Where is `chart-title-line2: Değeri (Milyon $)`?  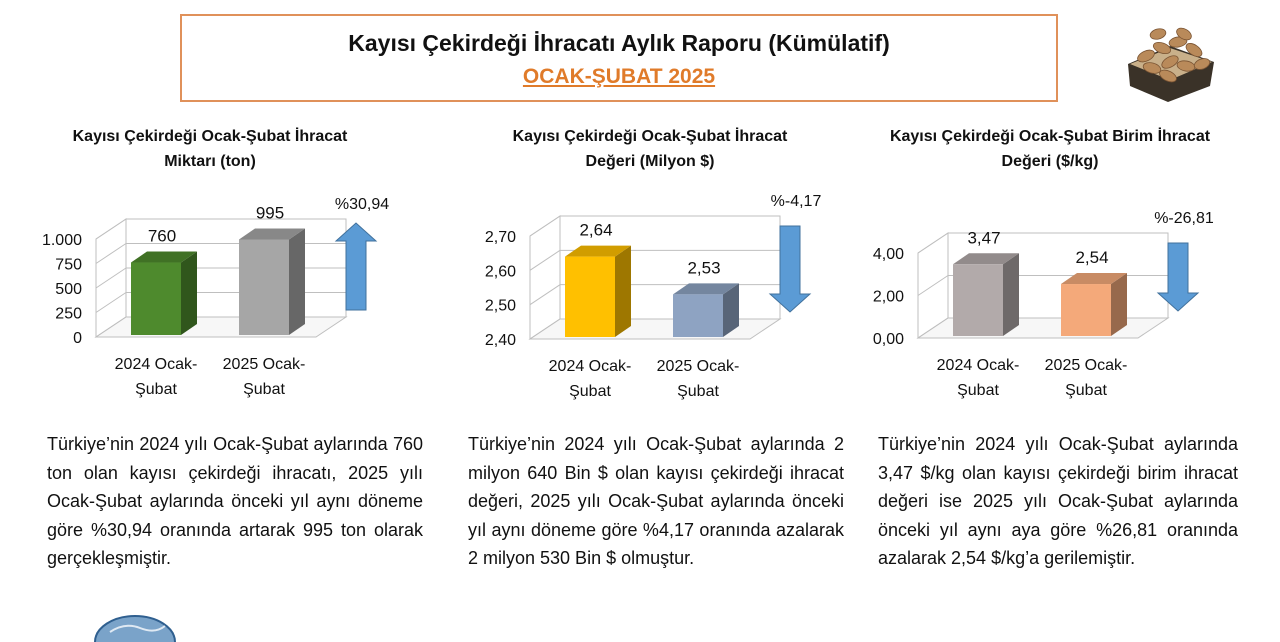
chart-title-line2: Değeri (Milyon $) is located at coordinates (650, 161).